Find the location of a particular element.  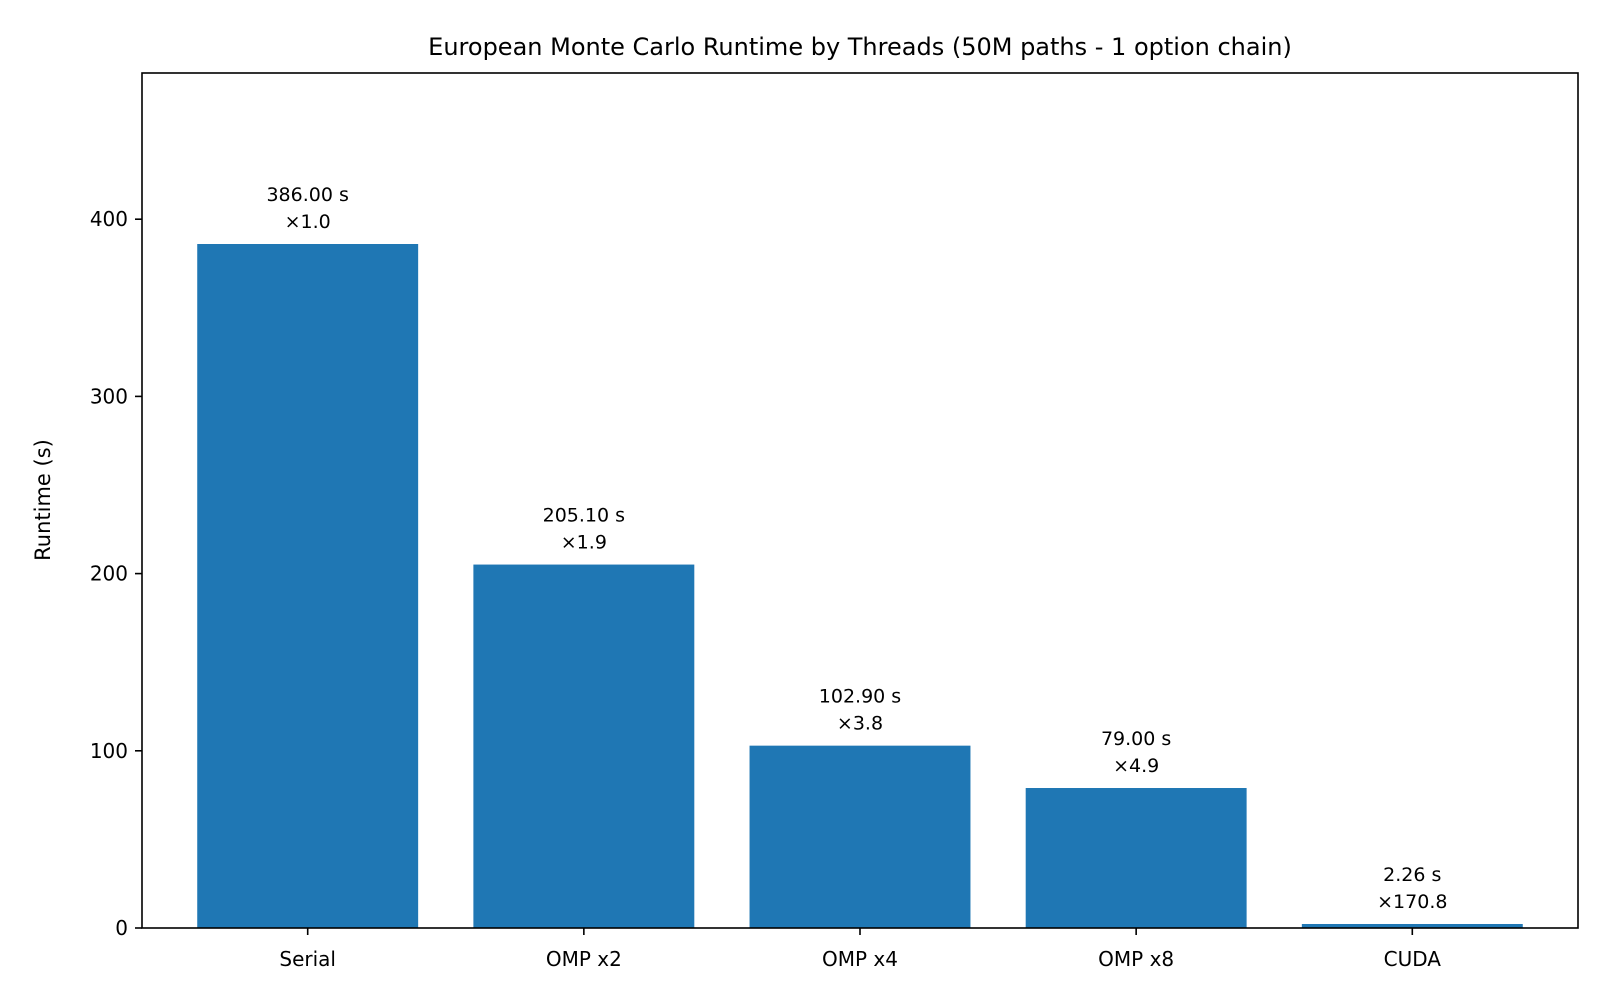

y-tick-label: 300 is located at coordinates (109, 396).